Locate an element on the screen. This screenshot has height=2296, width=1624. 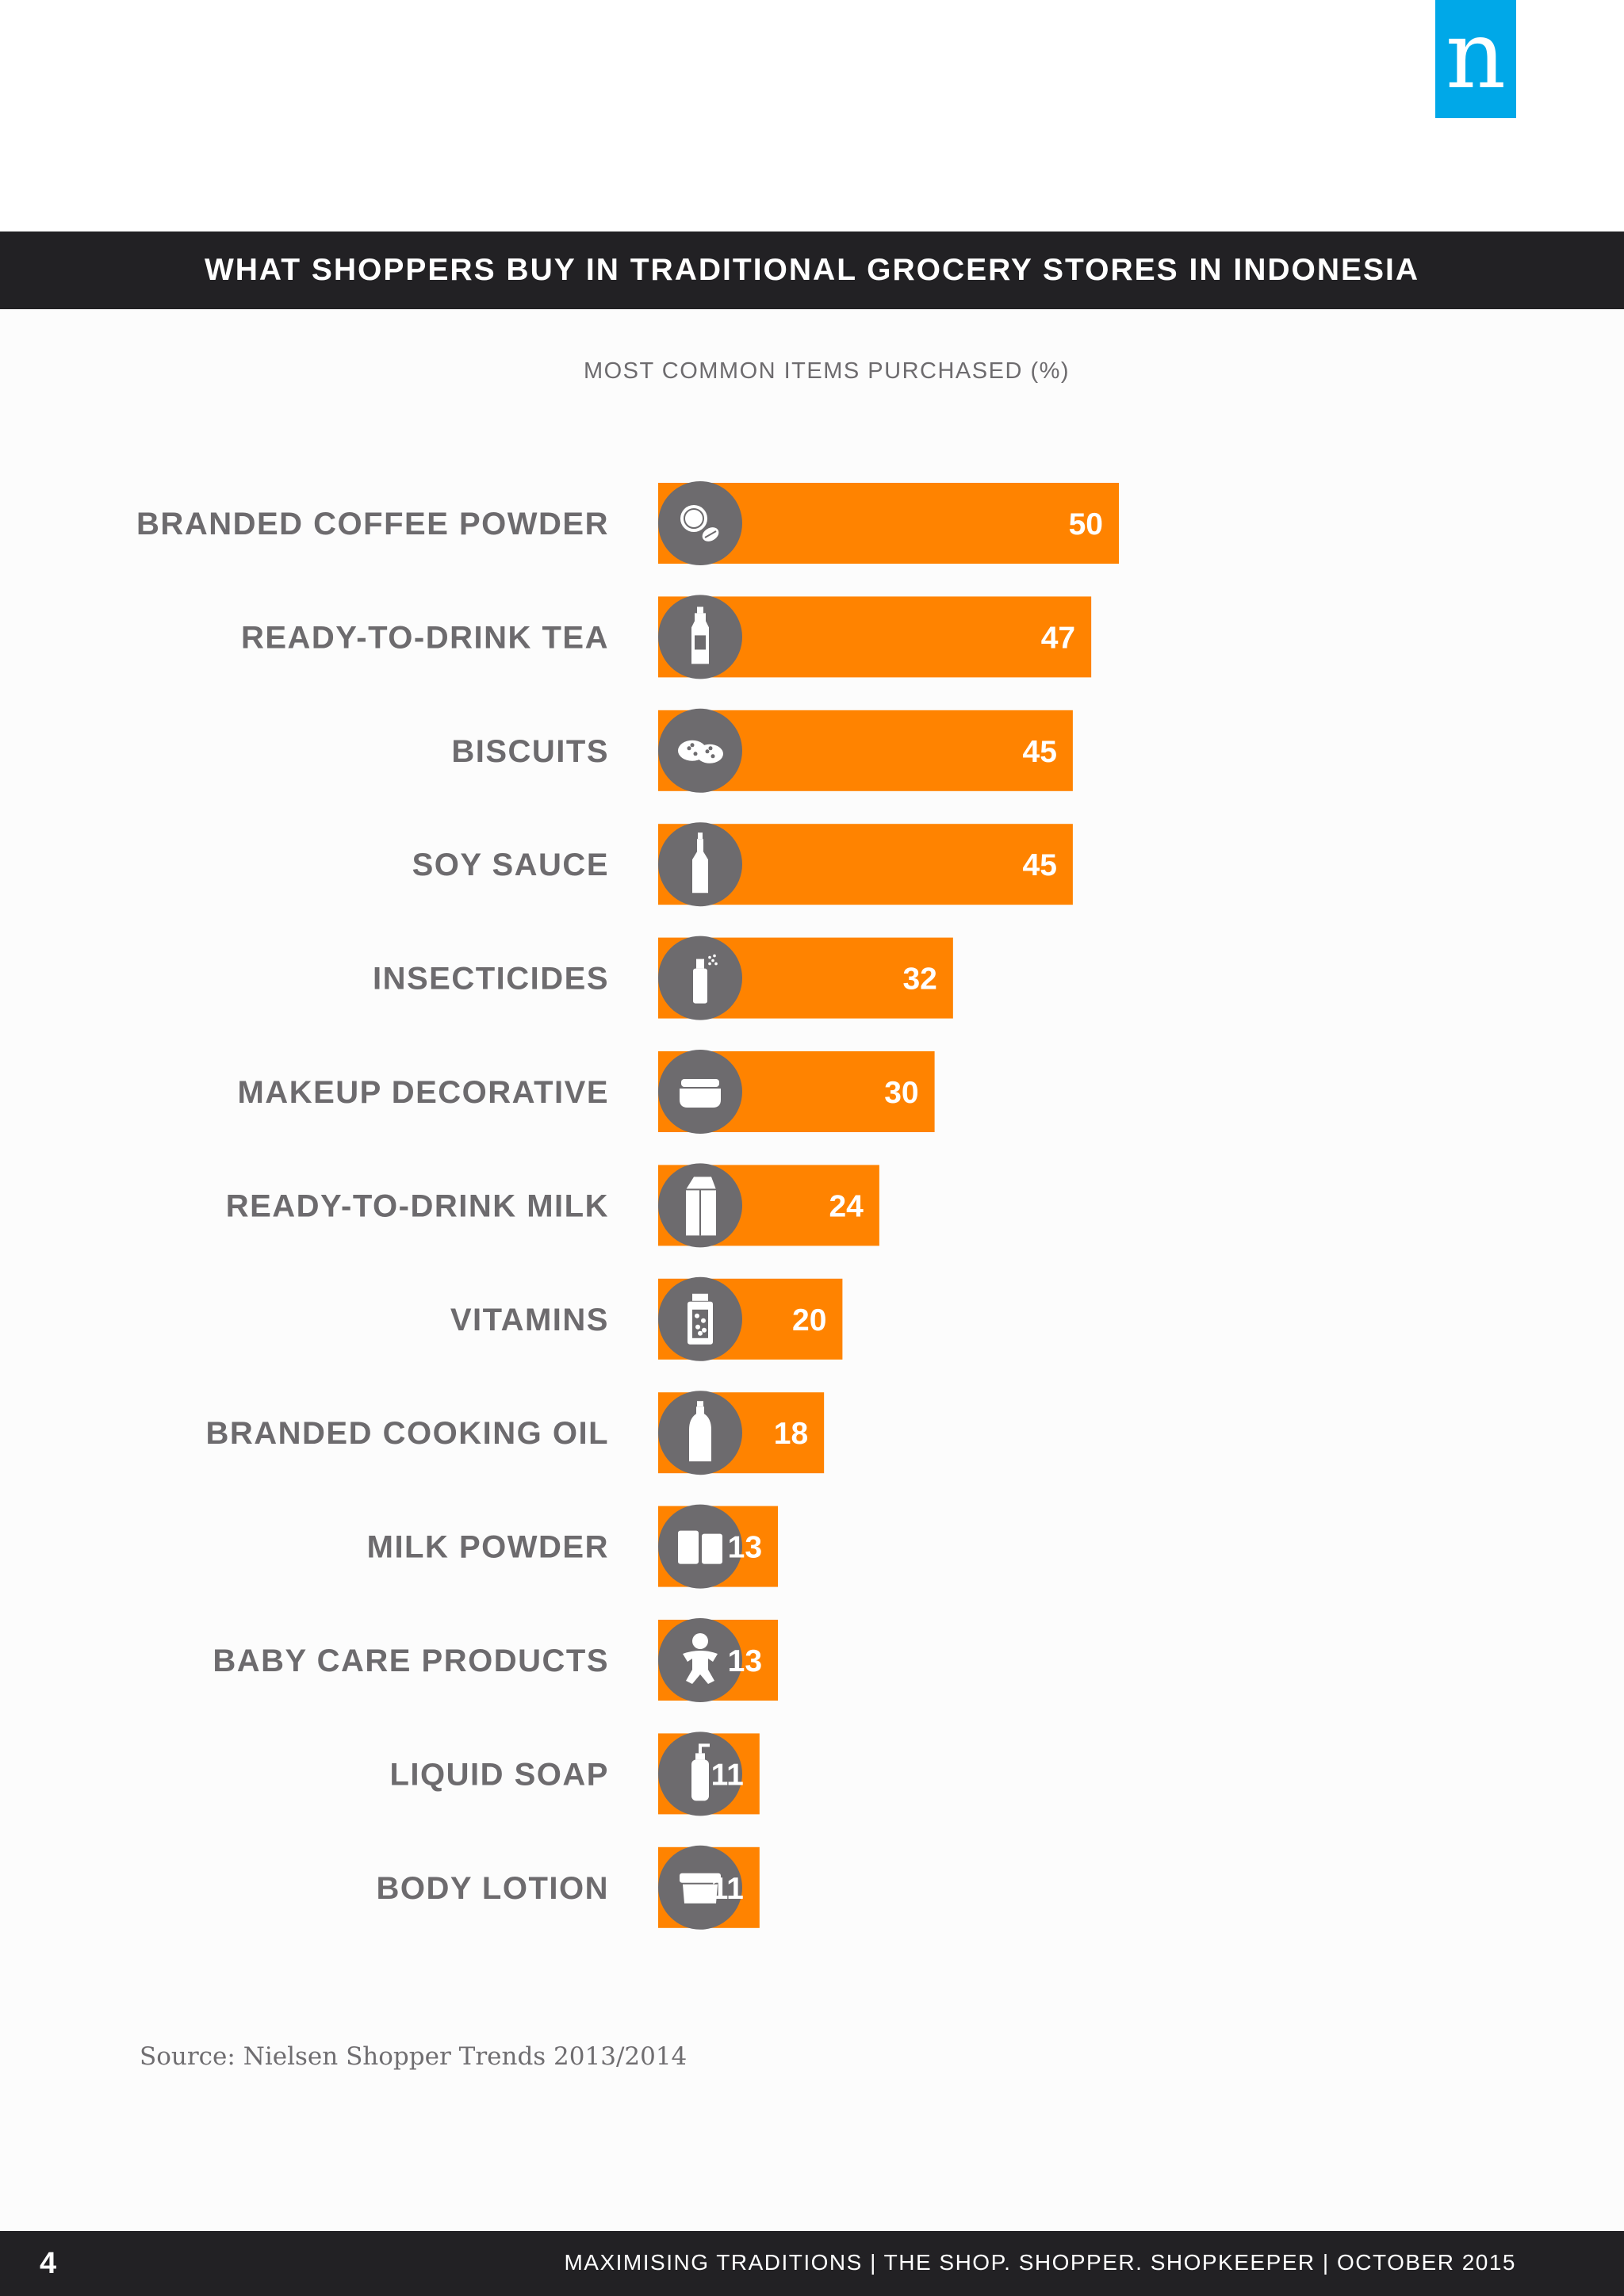
logo-letter: n is located at coordinates (1476, 54).